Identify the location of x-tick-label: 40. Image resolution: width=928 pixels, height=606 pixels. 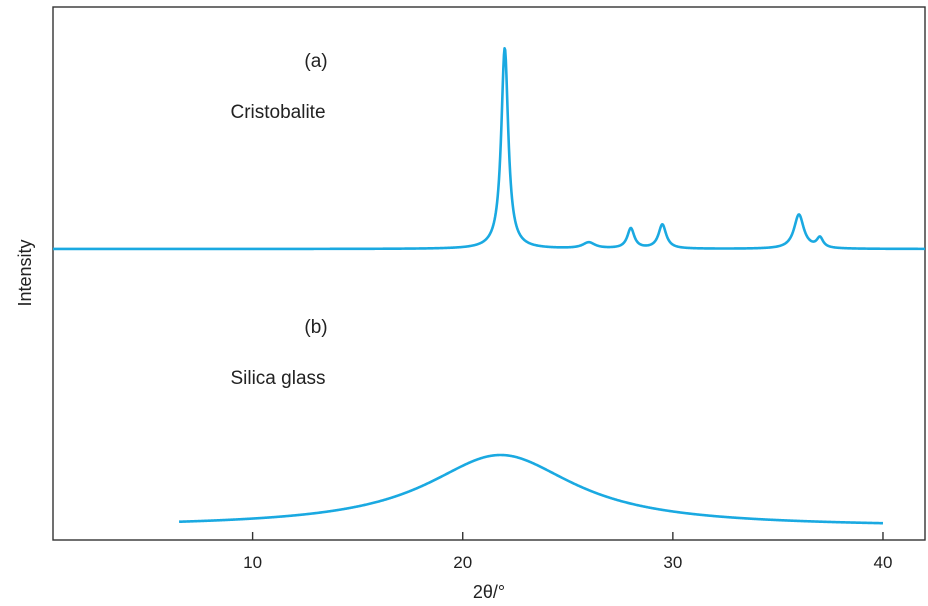
(883, 562).